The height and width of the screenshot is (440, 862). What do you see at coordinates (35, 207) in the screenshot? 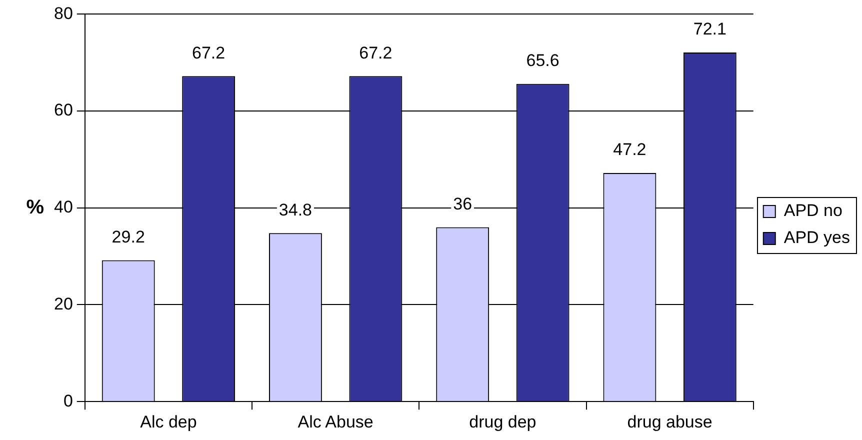
I see `y-axis-title: %` at bounding box center [35, 207].